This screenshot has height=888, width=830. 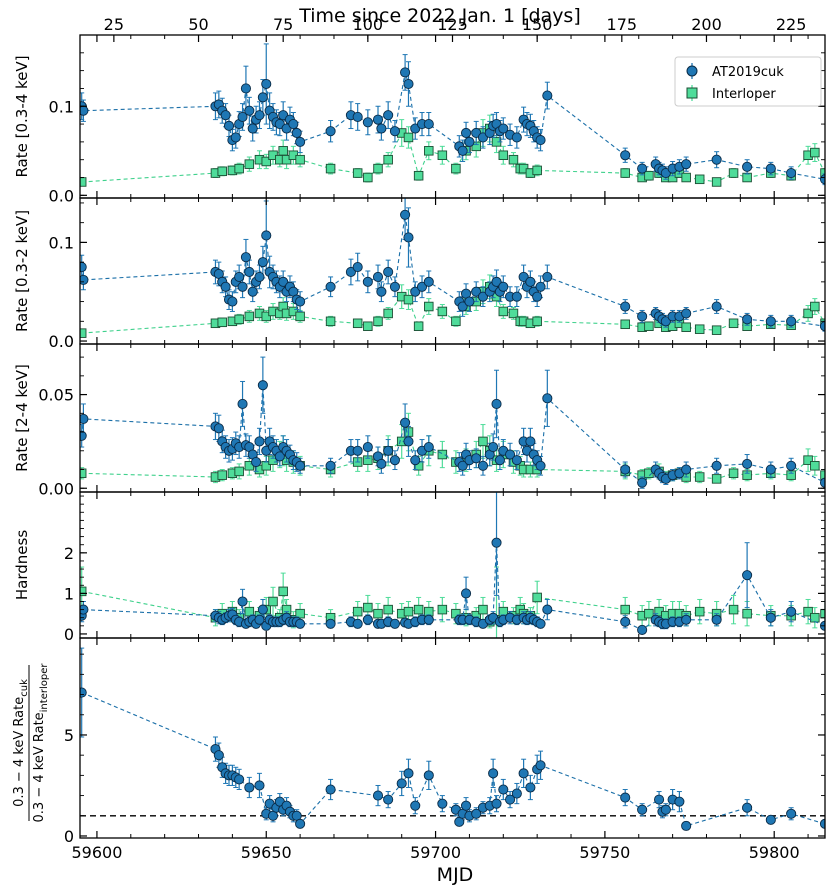 I want to click on x-tick-label: 59650, so click(x=266, y=852).